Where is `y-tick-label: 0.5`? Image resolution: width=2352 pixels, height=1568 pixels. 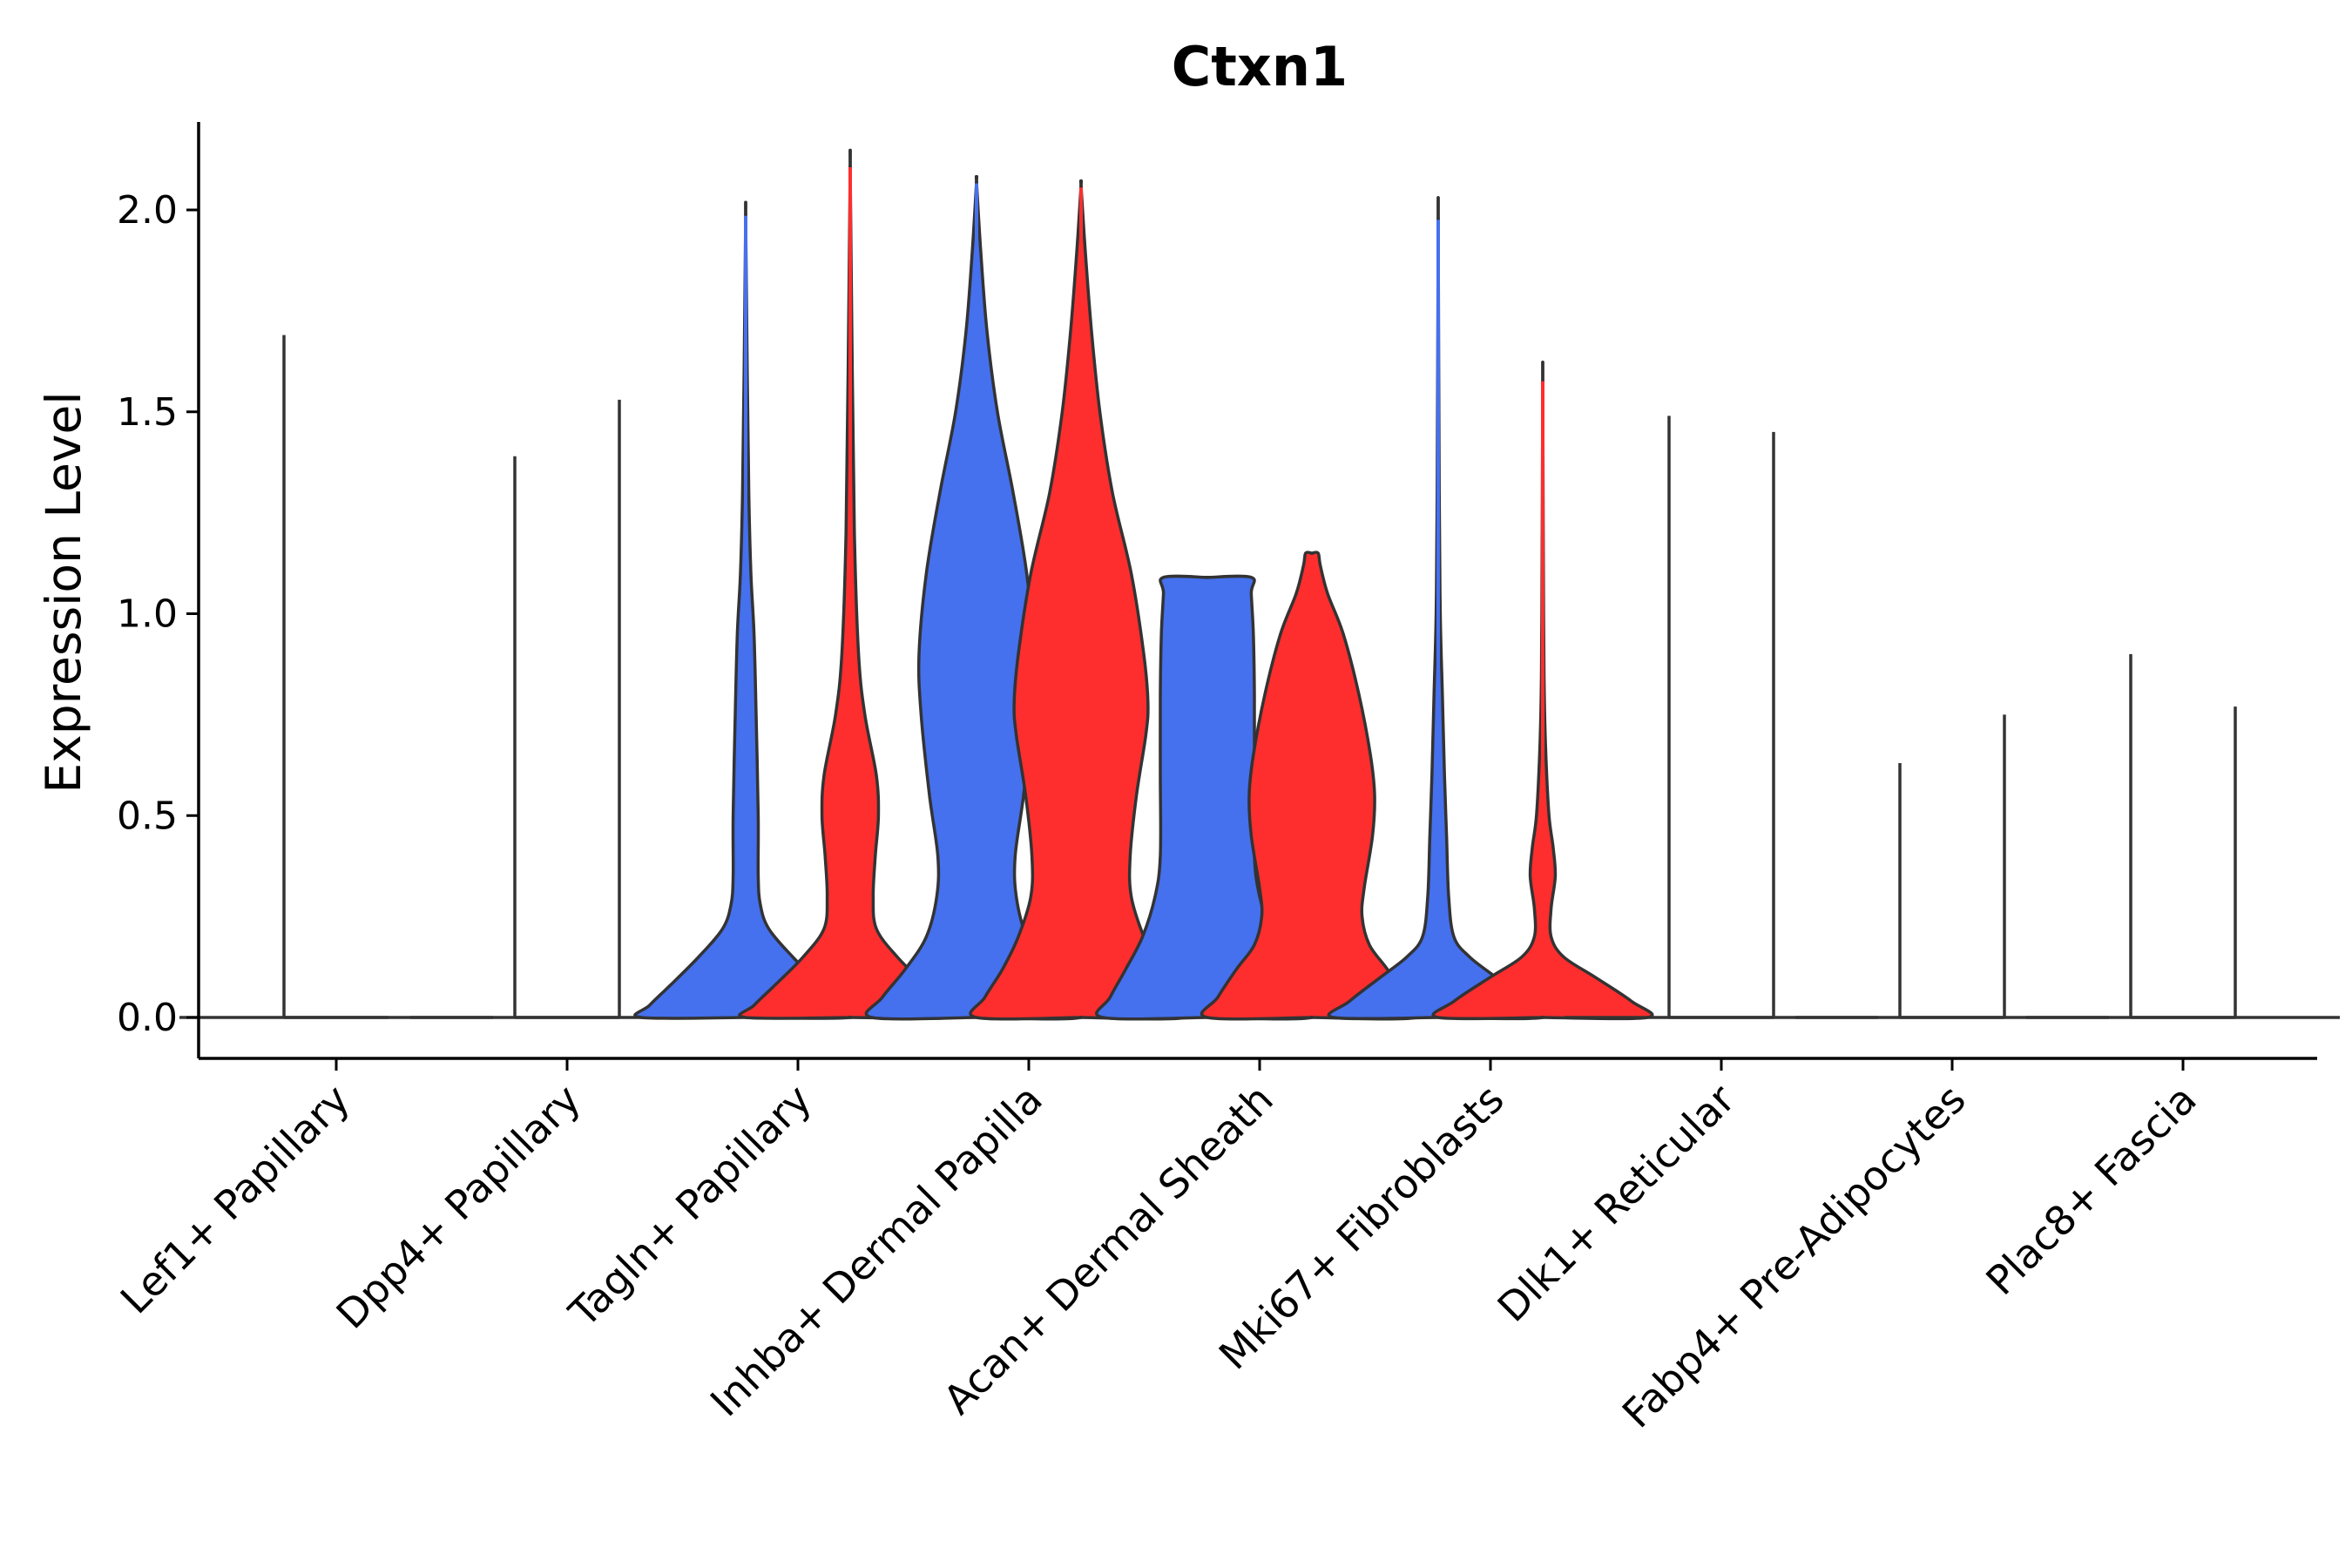
y-tick-label: 0.5 is located at coordinates (147, 816).